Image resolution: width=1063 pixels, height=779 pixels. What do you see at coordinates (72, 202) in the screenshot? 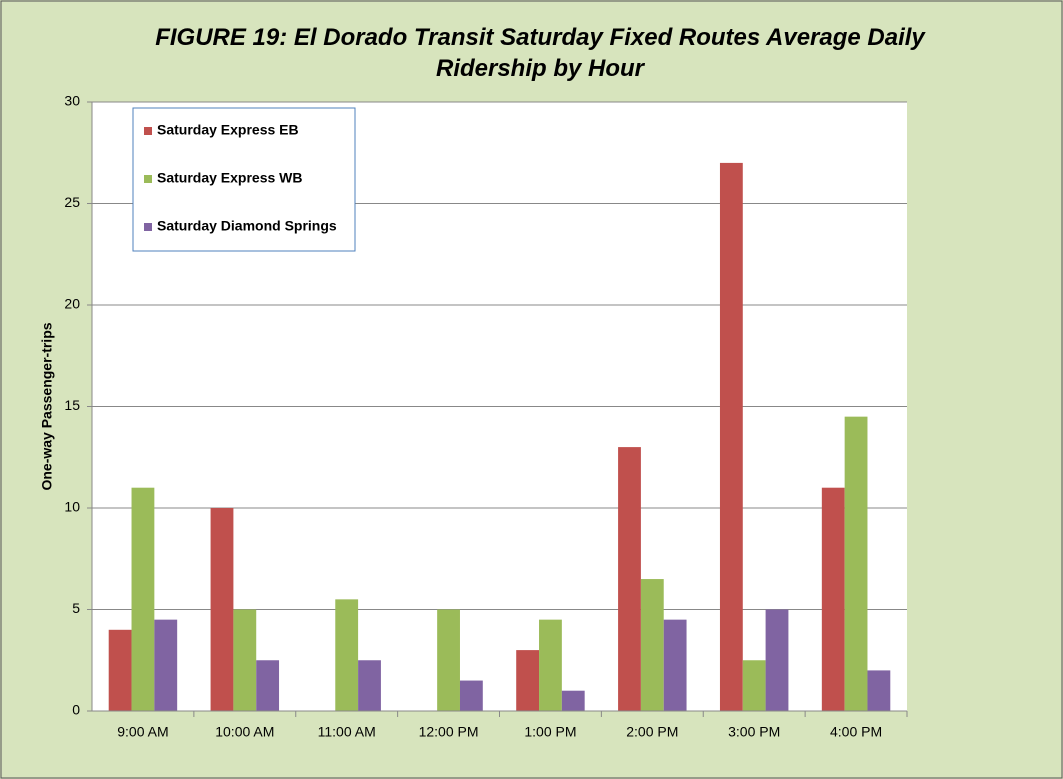
I see `y-tick-label: 25` at bounding box center [72, 202].